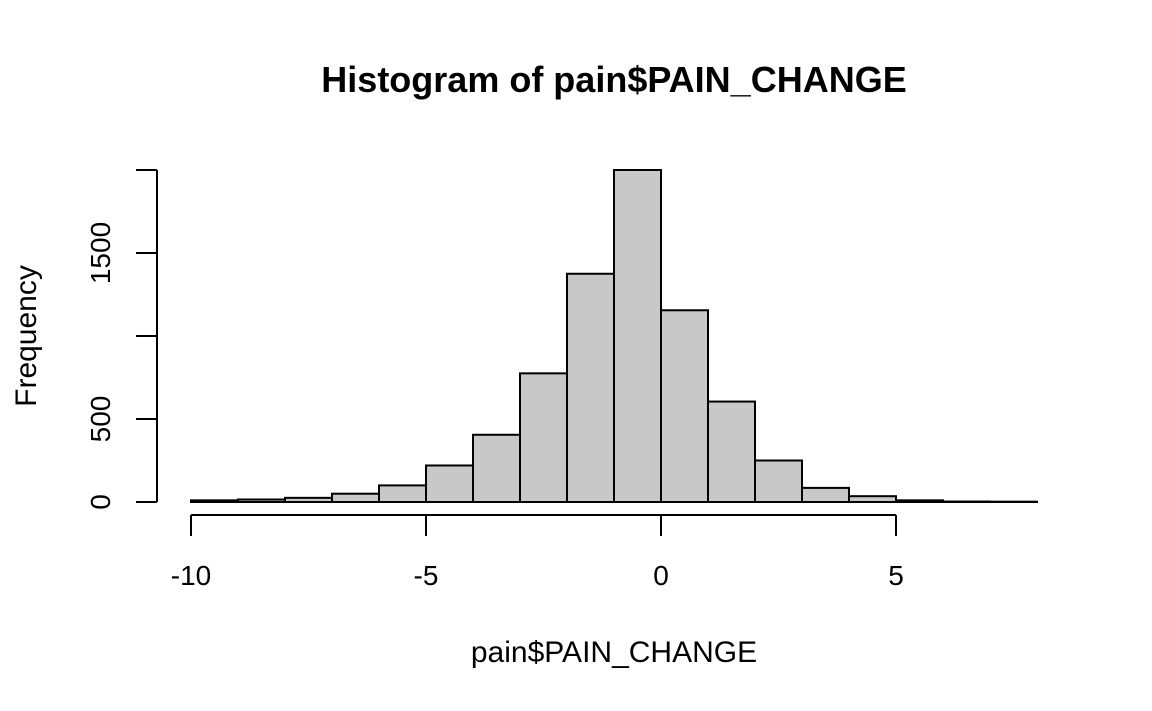  I want to click on chart-title: Histogram of pain$PAIN_CHANGE, so click(613, 79).